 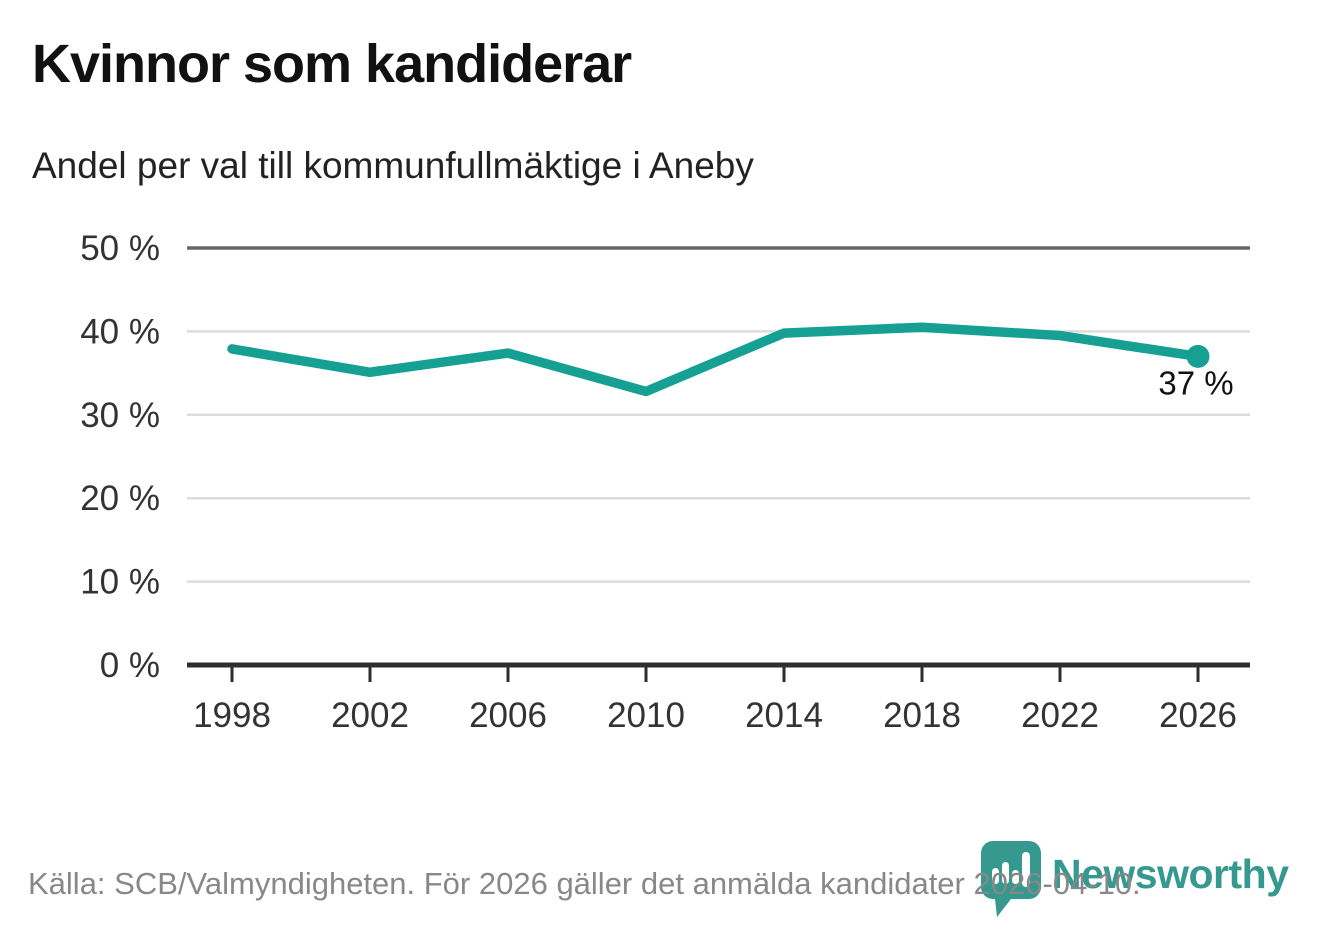 What do you see at coordinates (120, 498) in the screenshot?
I see `y-tick-label: 20 %` at bounding box center [120, 498].